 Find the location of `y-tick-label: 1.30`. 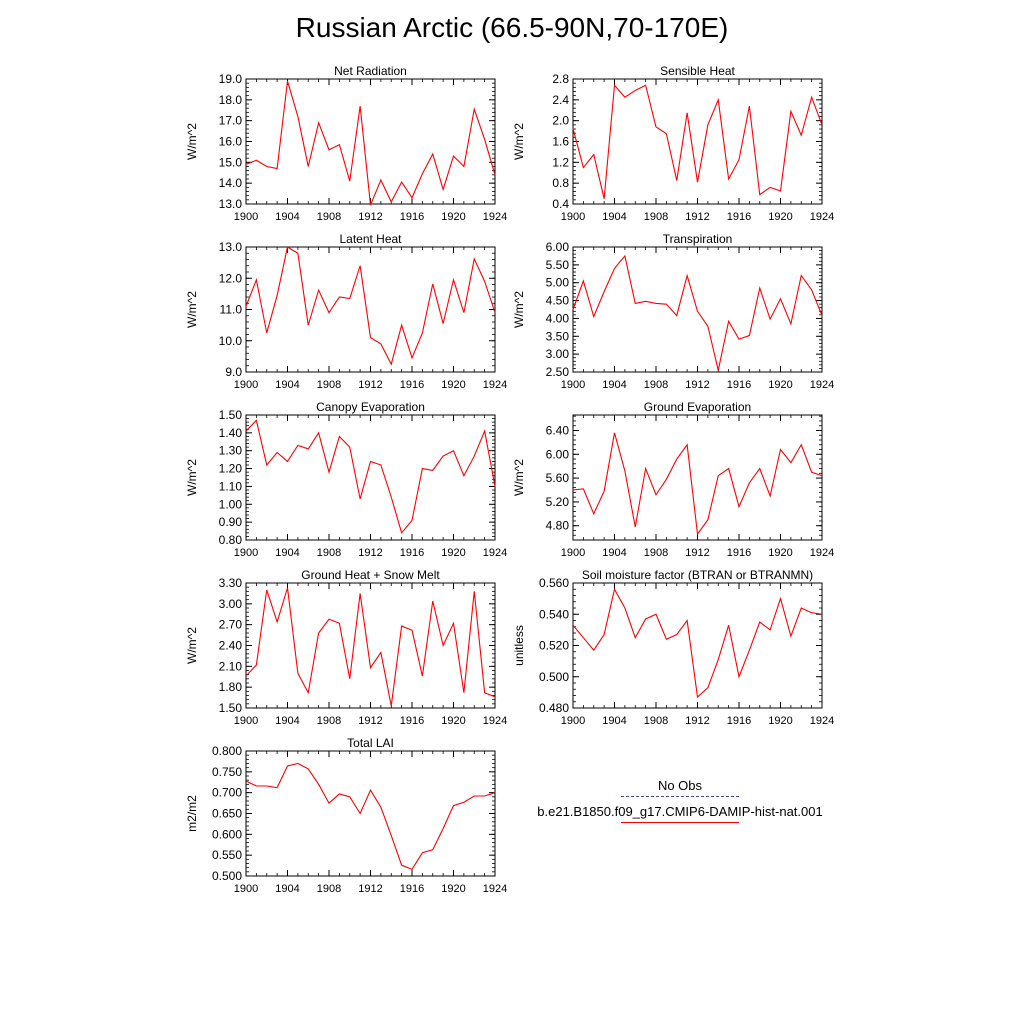

y-tick-label: 1.30 is located at coordinates (231, 451).